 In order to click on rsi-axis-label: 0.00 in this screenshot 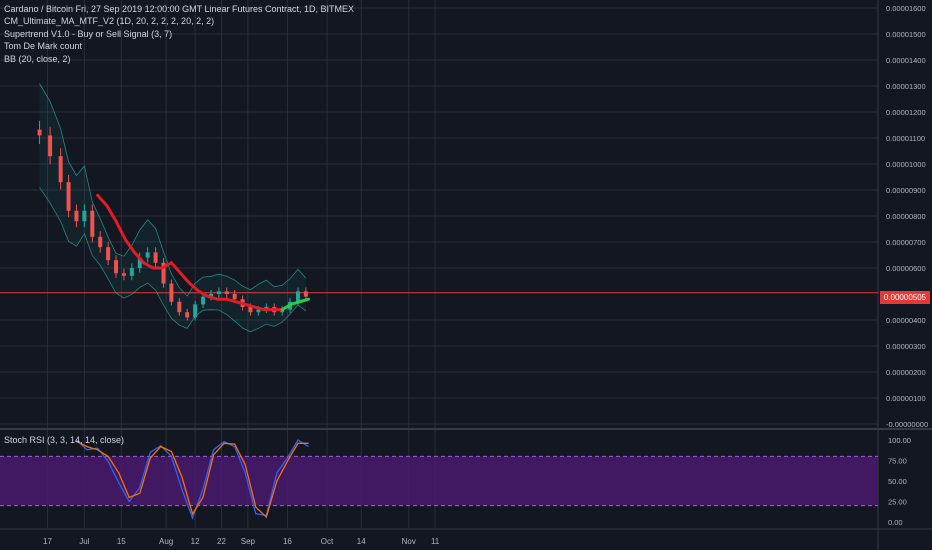, I will do `click(895, 522)`.